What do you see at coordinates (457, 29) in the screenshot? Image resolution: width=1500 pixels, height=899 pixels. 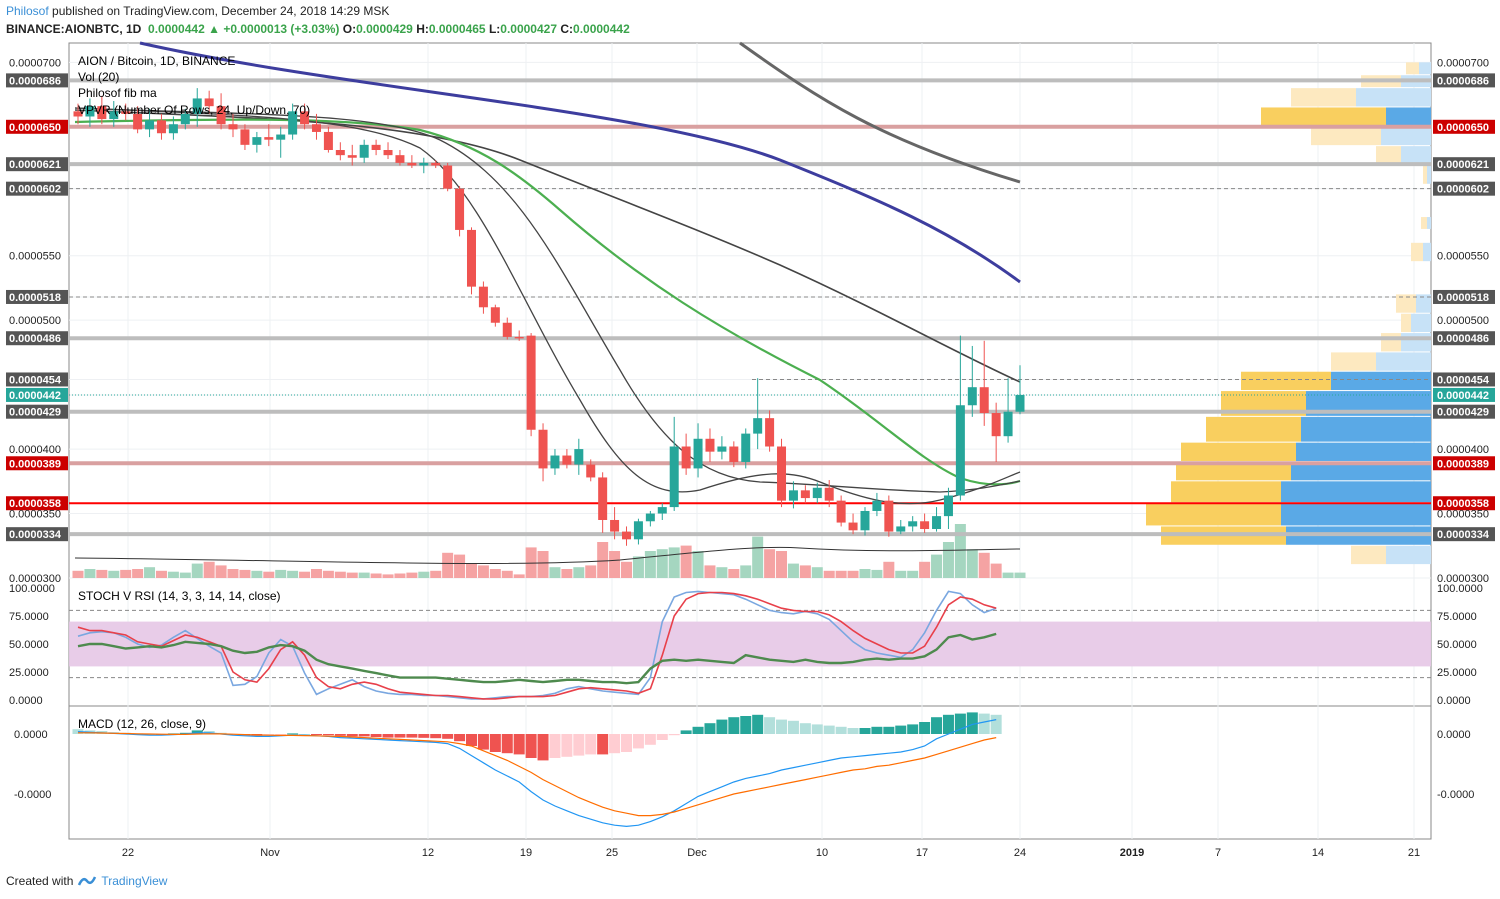 I see `high-value: 0.0000465` at bounding box center [457, 29].